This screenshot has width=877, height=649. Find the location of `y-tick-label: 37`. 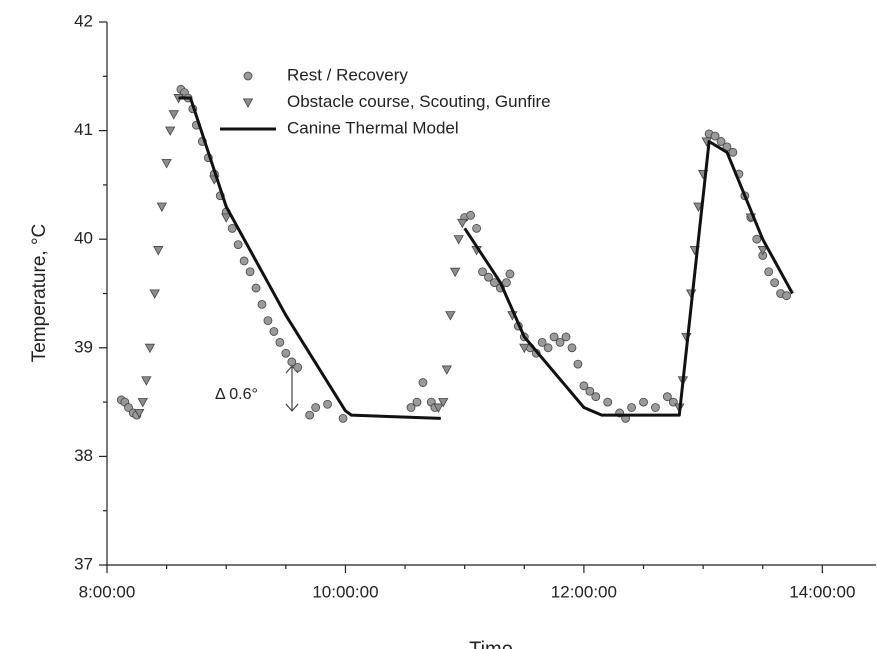

y-tick-label: 37 is located at coordinates (83, 563).